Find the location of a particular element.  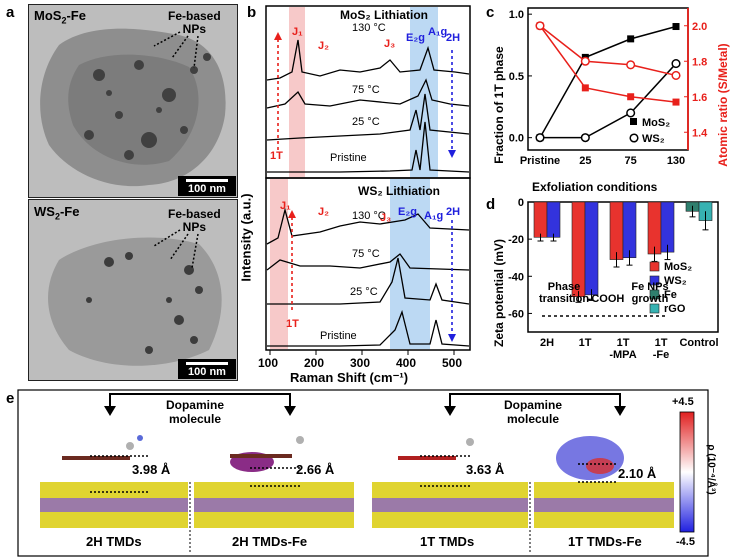

density-cloud-1t-fe is located at coordinates (590, 458).